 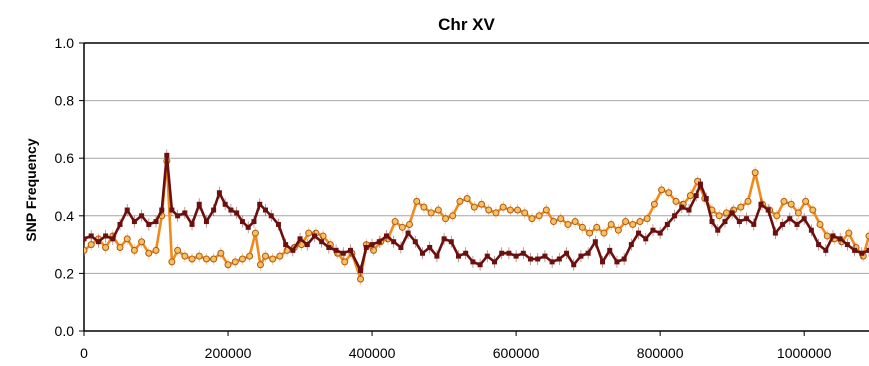 I want to click on y-tick-label: 0.6, so click(x=65, y=158).